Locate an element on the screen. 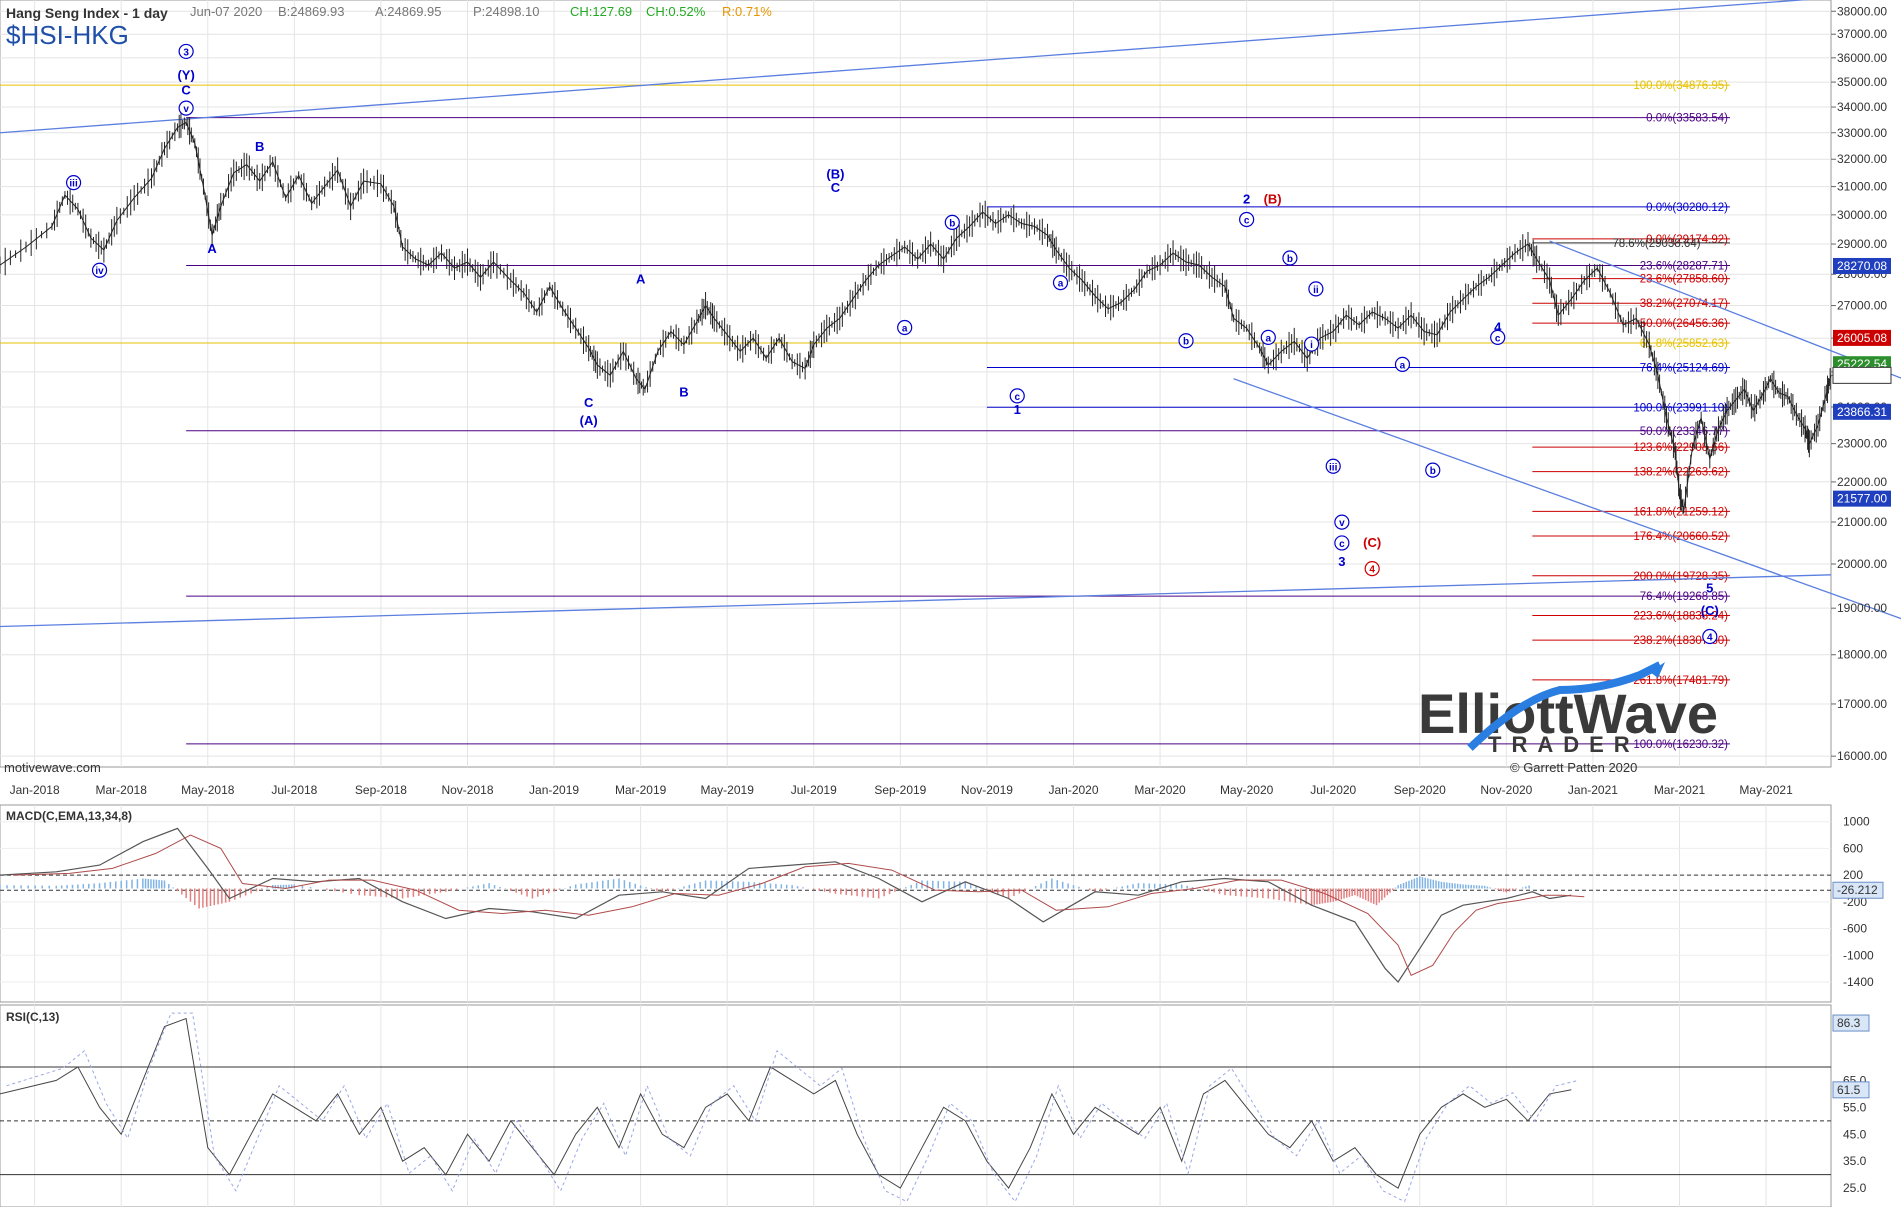 This screenshot has height=1207, width=1901. macd-tick-label: -1000 is located at coordinates (1858, 955).